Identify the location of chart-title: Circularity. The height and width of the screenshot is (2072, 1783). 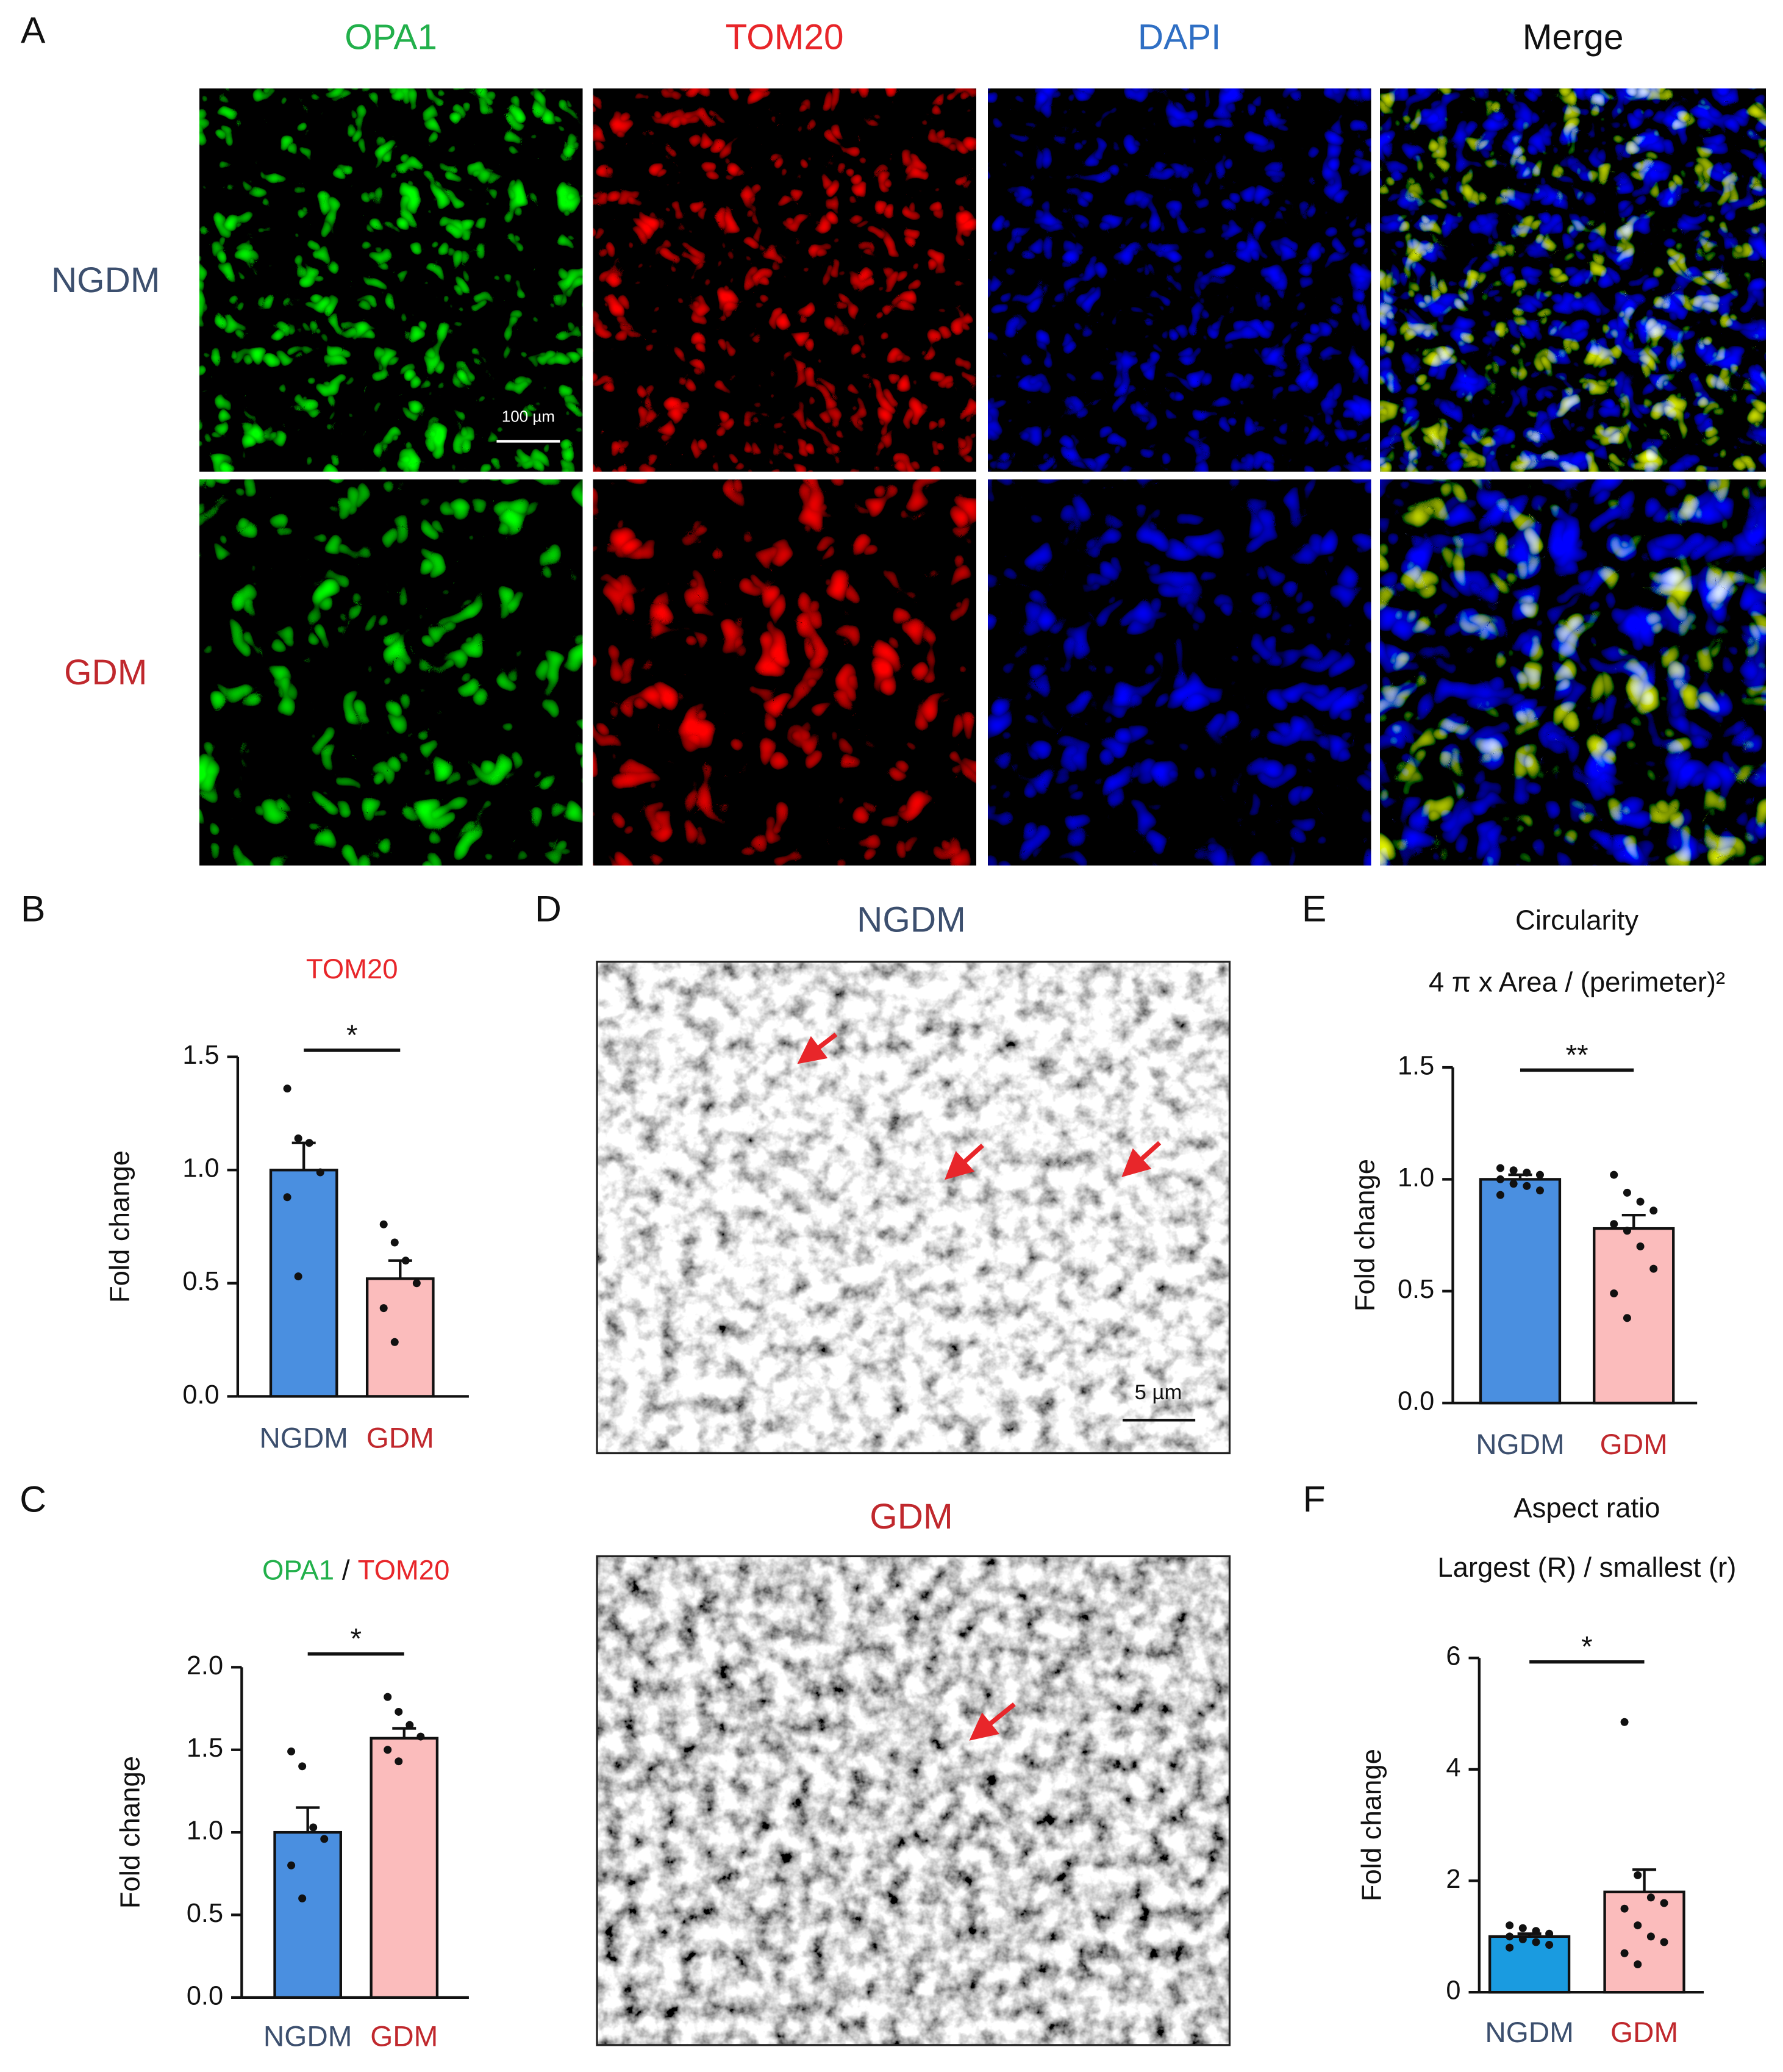
(1576, 920).